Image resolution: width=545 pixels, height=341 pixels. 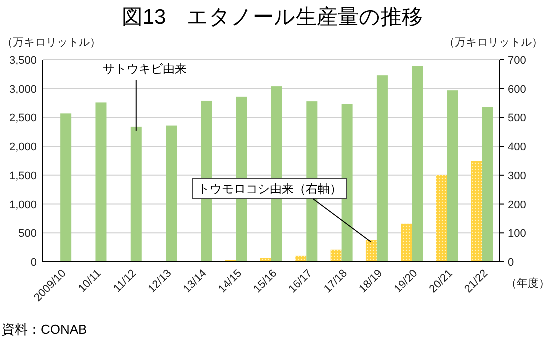 I want to click on y2-tick-label: 400, so click(x=517, y=148).